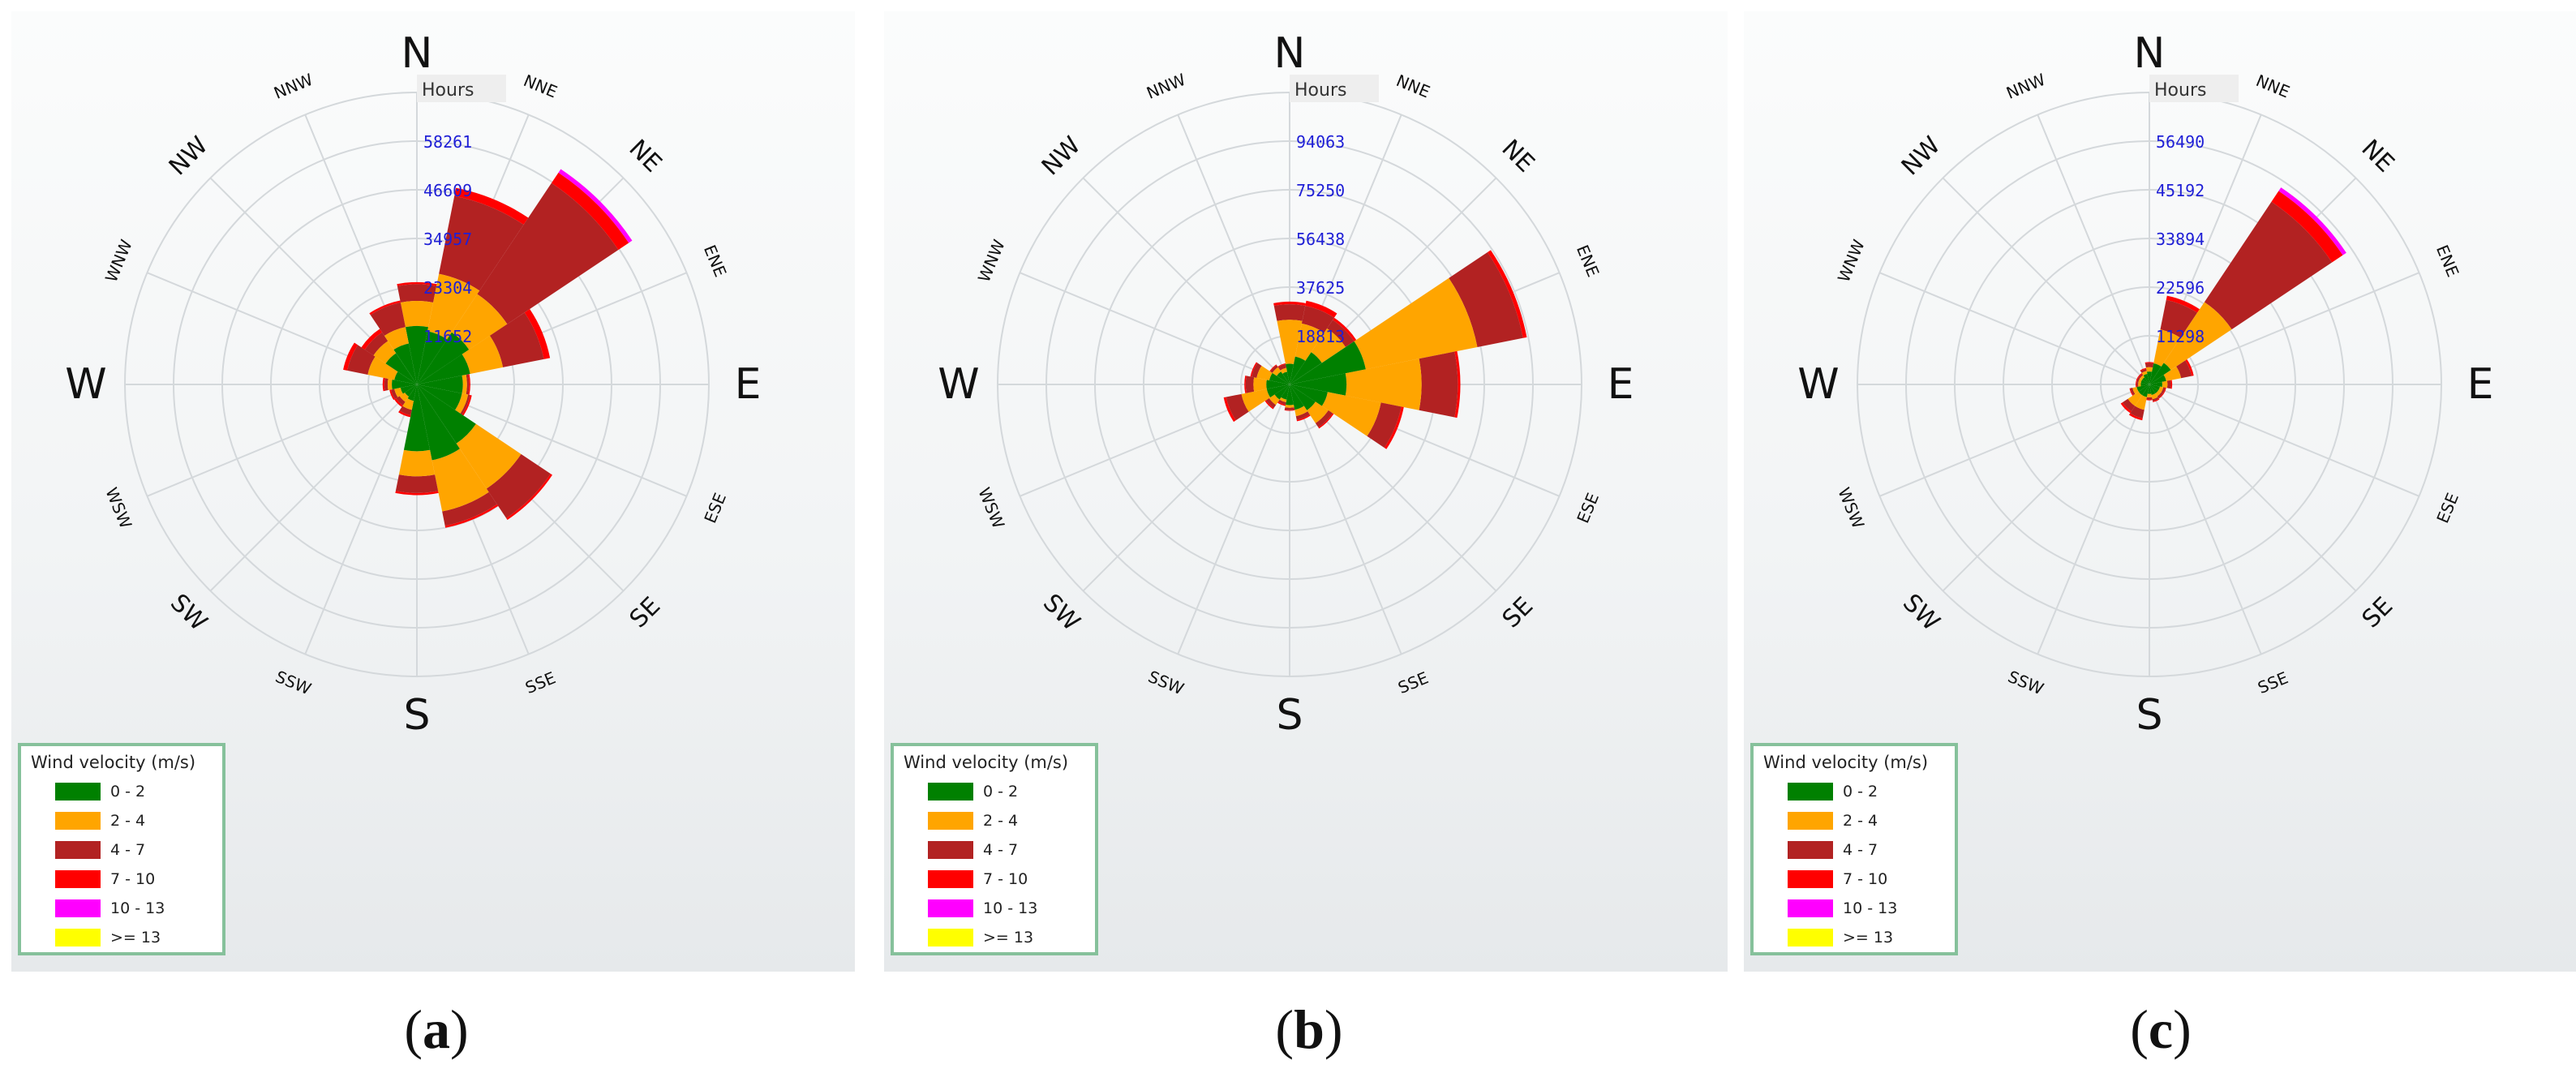  What do you see at coordinates (2149, 392) in the screenshot?
I see `direction-wedge-s` at bounding box center [2149, 392].